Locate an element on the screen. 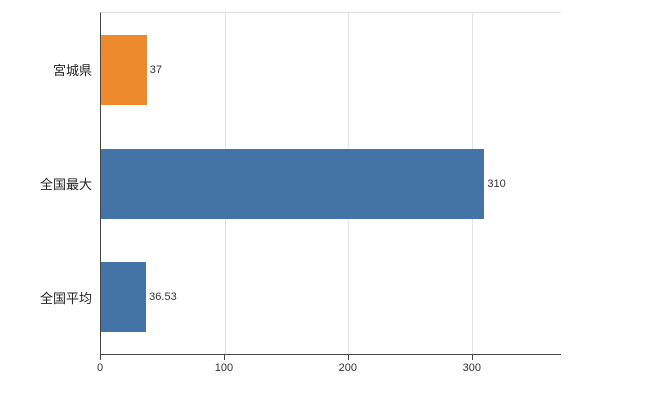 This screenshot has height=400, width=650. category-label-全国平均: 全国平均 is located at coordinates (65, 299).